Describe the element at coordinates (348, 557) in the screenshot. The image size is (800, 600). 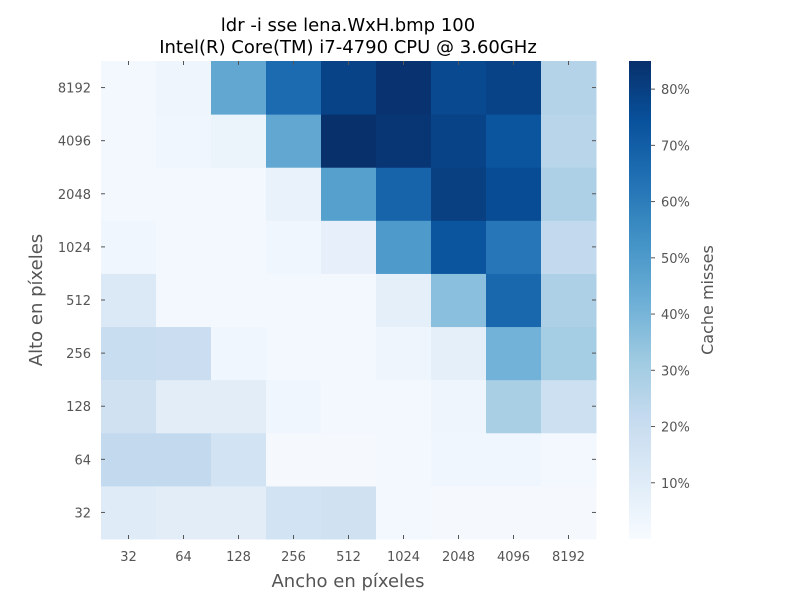
I see `x-tick-label: 512` at that location.